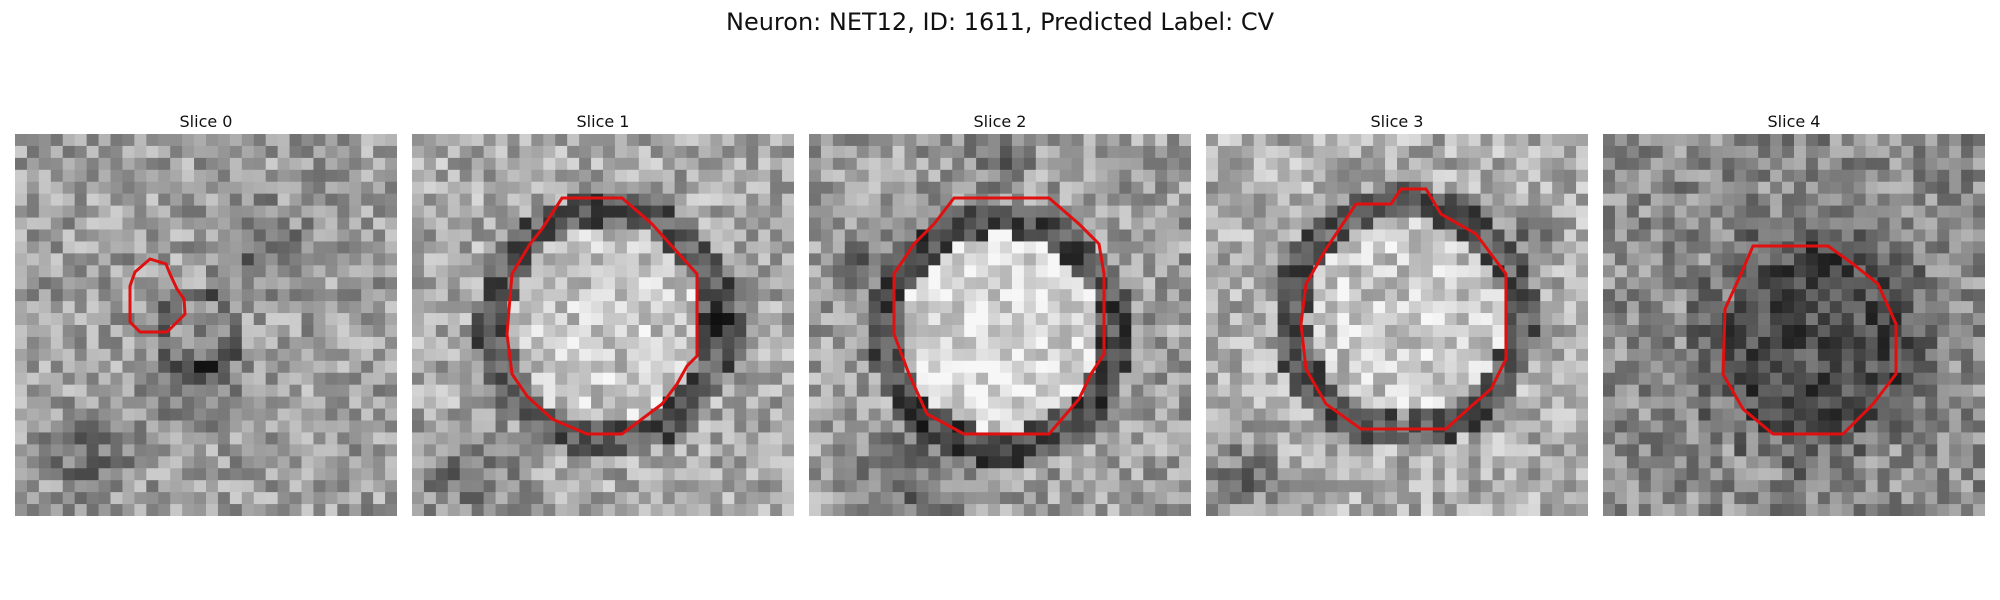 Image resolution: width=2000 pixels, height=600 pixels. I want to click on slice-title-2: Slice 2, so click(1000, 121).